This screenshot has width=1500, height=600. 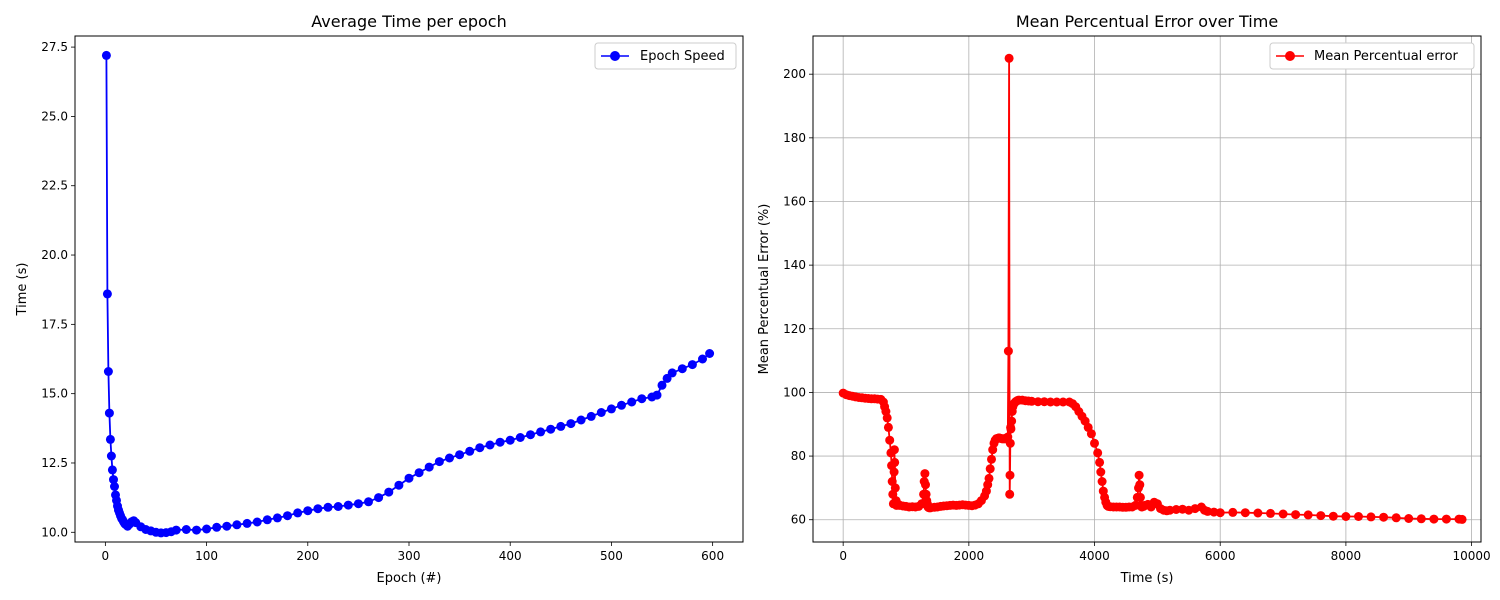 What do you see at coordinates (54, 324) in the screenshot?
I see `y-tick-label: 17.5` at bounding box center [54, 324].